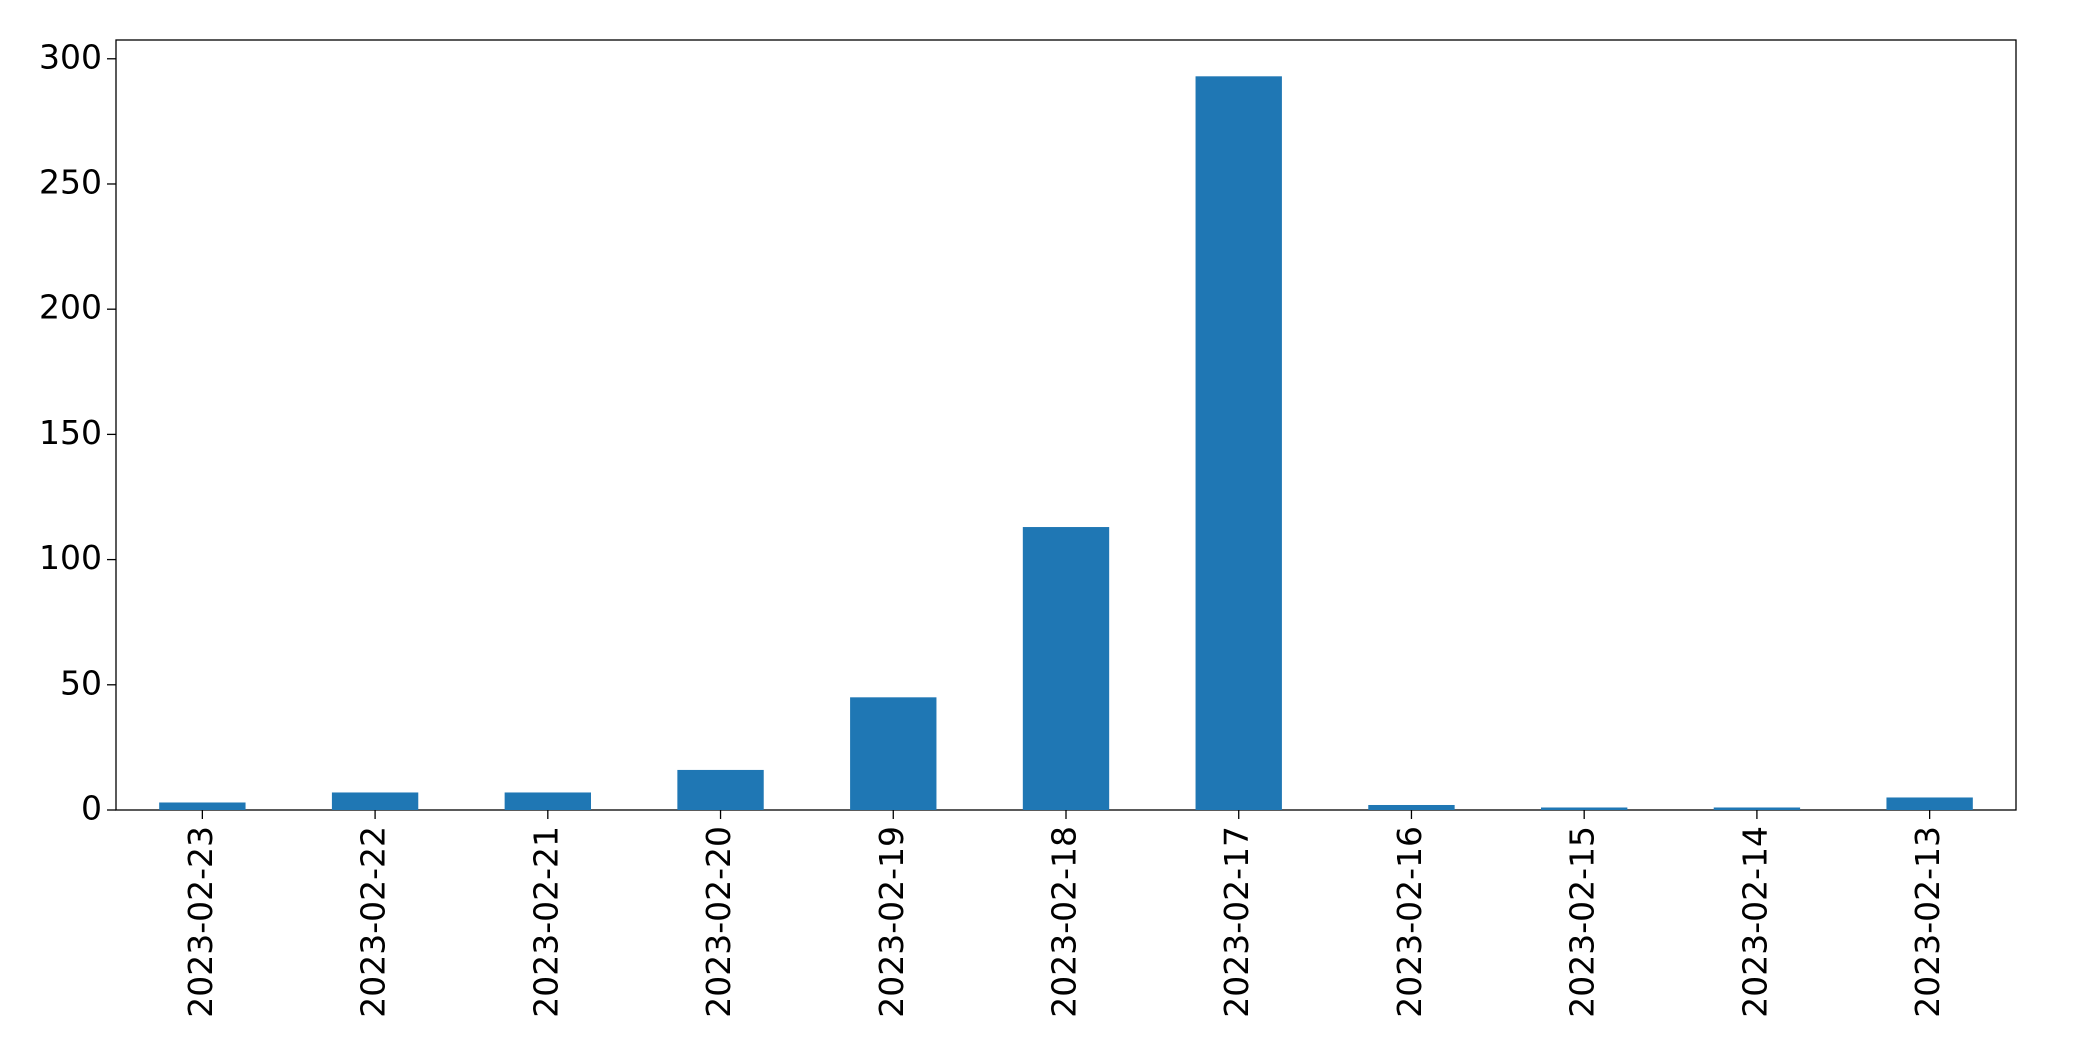 The height and width of the screenshot is (1061, 2093). What do you see at coordinates (718, 922) in the screenshot?
I see `x-tick-label: 2023-02-20` at bounding box center [718, 922].